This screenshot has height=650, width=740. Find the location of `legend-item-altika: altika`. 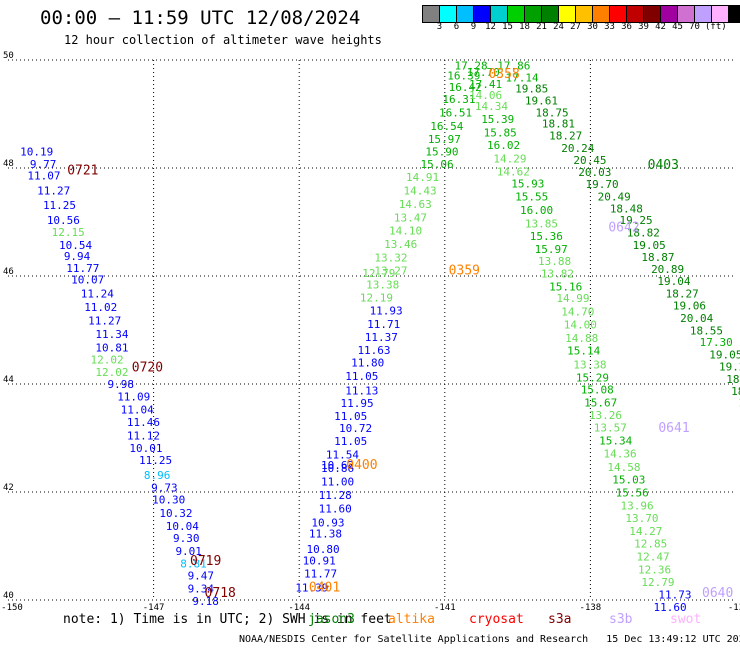

legend-item-altika: altika is located at coordinates (411, 619).